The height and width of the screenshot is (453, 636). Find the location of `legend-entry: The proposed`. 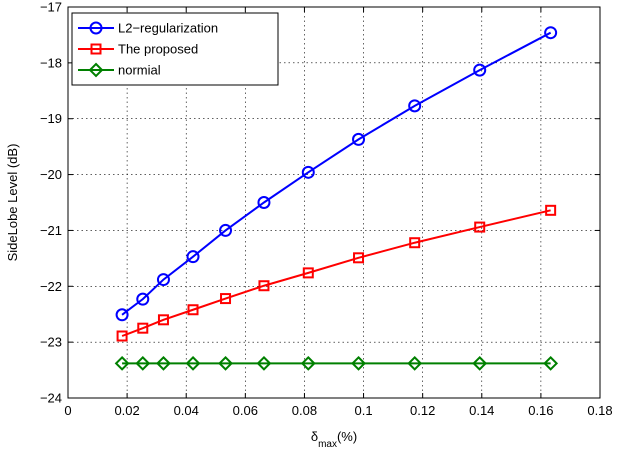

legend-entry: The proposed is located at coordinates (138, 49).